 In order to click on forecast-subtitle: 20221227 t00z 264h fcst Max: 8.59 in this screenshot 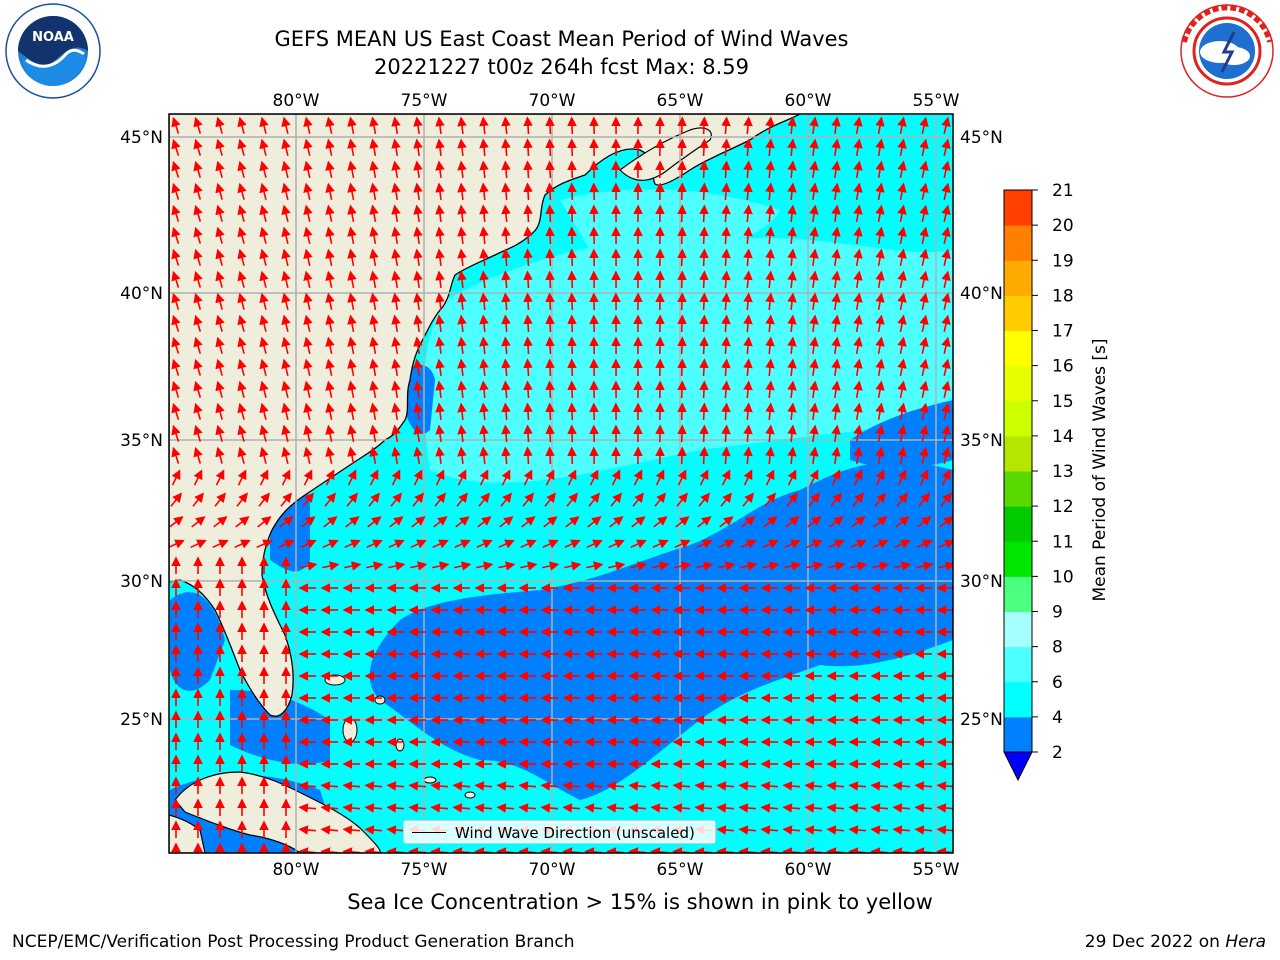, I will do `click(561, 67)`.